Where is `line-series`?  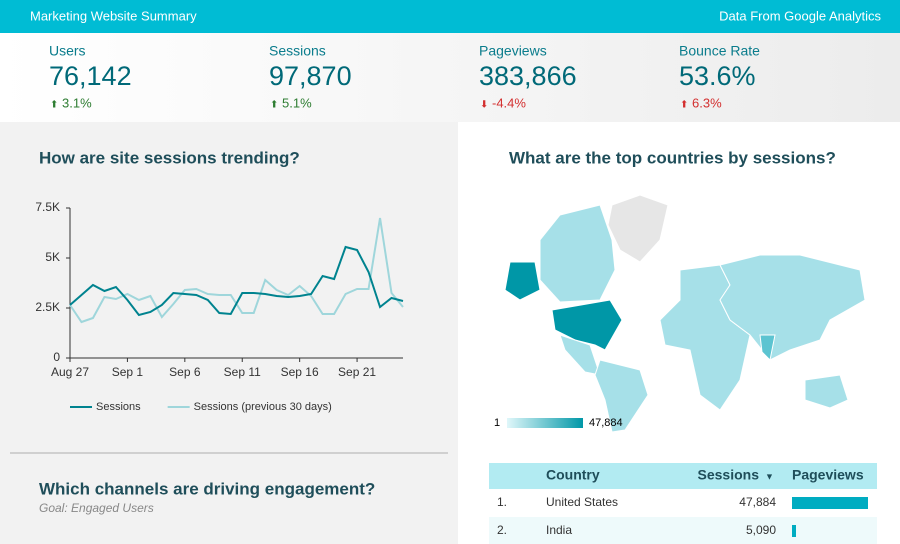 line-series is located at coordinates (236, 281).